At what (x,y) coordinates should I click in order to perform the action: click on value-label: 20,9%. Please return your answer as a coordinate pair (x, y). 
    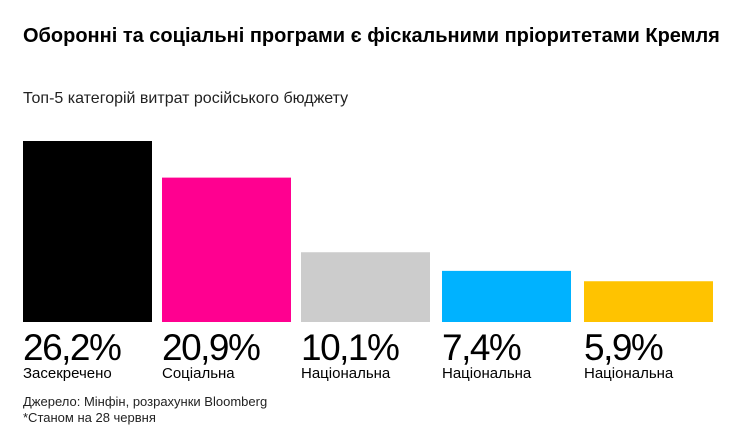
    Looking at the image, I should click on (211, 347).